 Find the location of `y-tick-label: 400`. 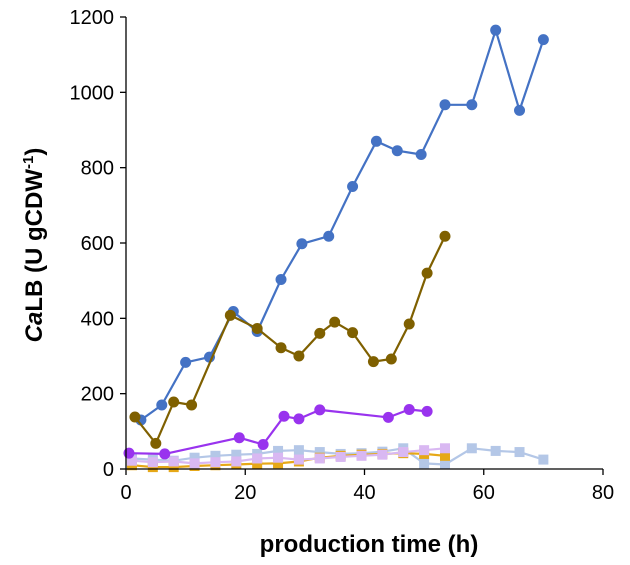

y-tick-label: 400 is located at coordinates (97, 319).